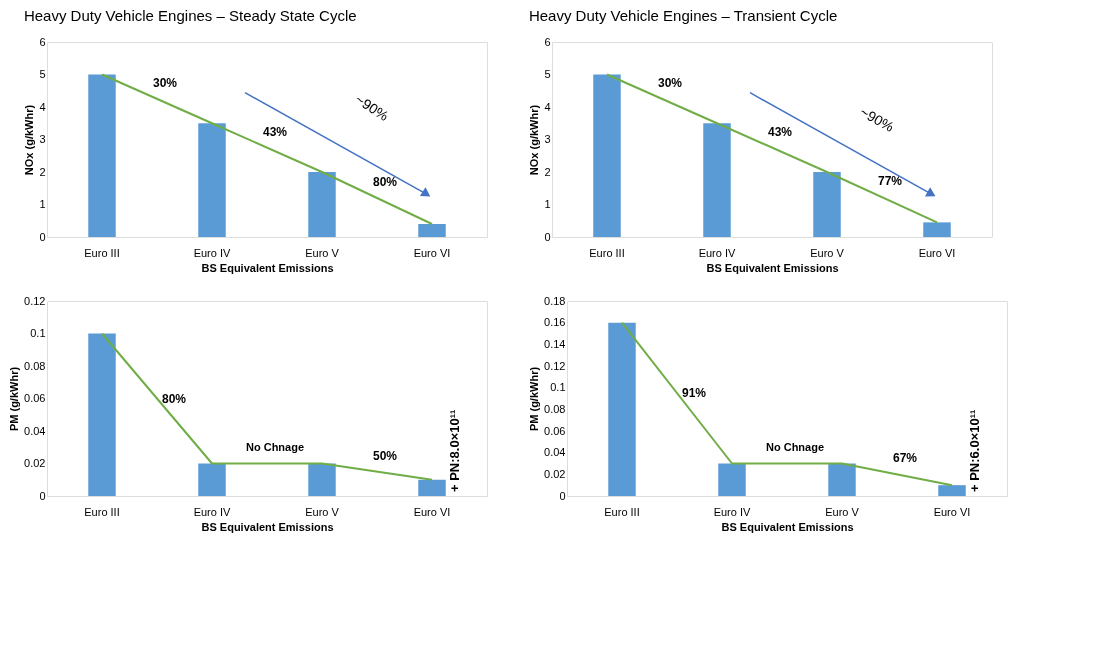 This screenshot has height=672, width=1113. Describe the element at coordinates (385, 455) in the screenshot. I see `annotation: 50%` at that location.